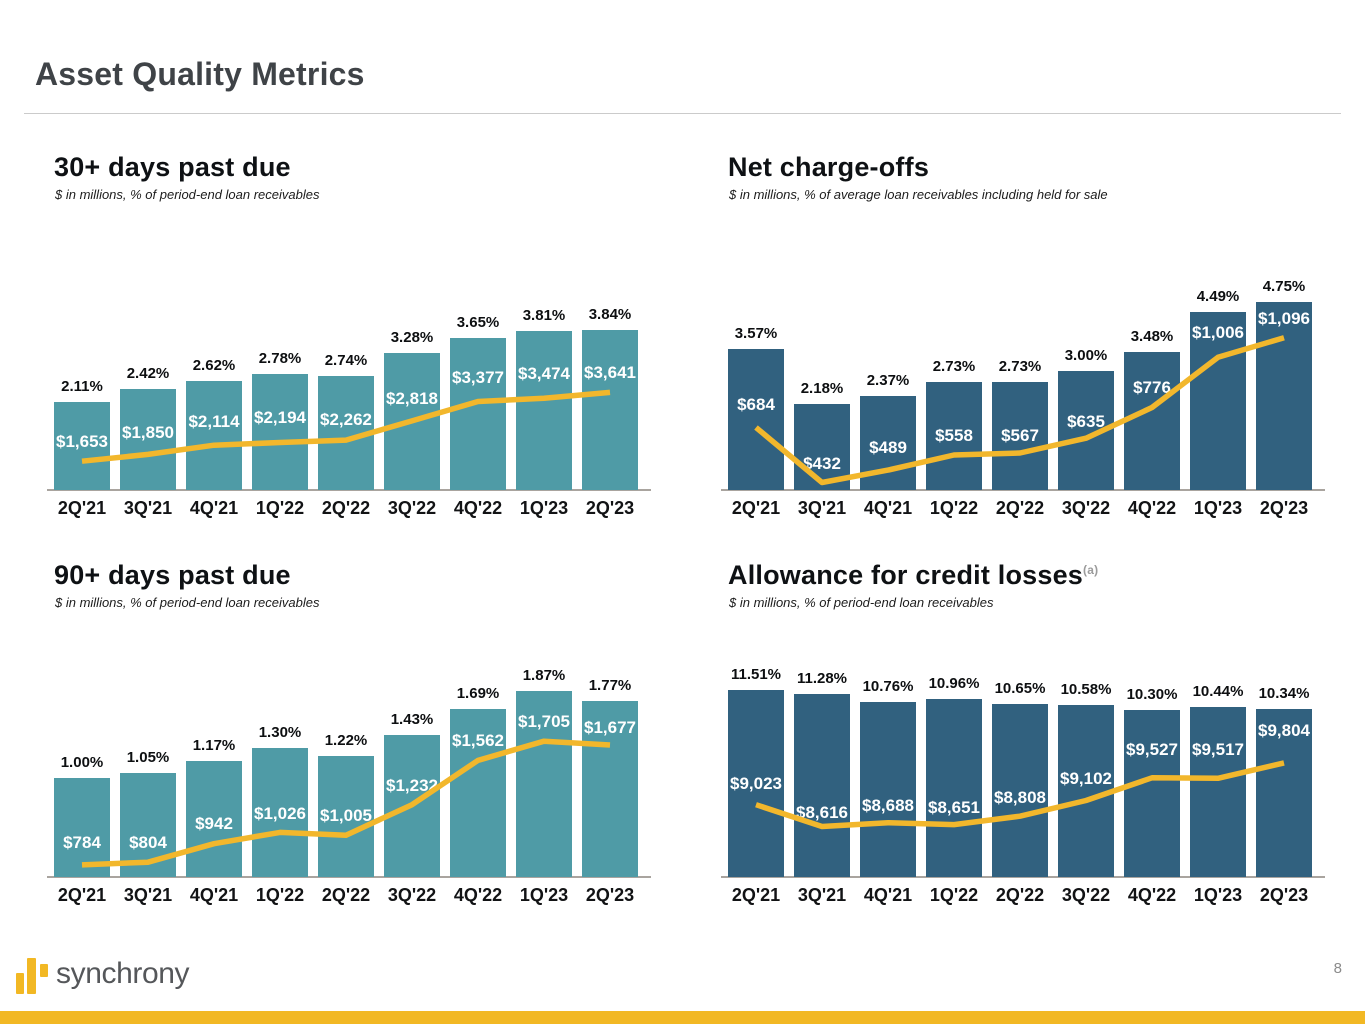  What do you see at coordinates (148, 842) in the screenshot?
I see `dollar-label: $804` at bounding box center [148, 842].